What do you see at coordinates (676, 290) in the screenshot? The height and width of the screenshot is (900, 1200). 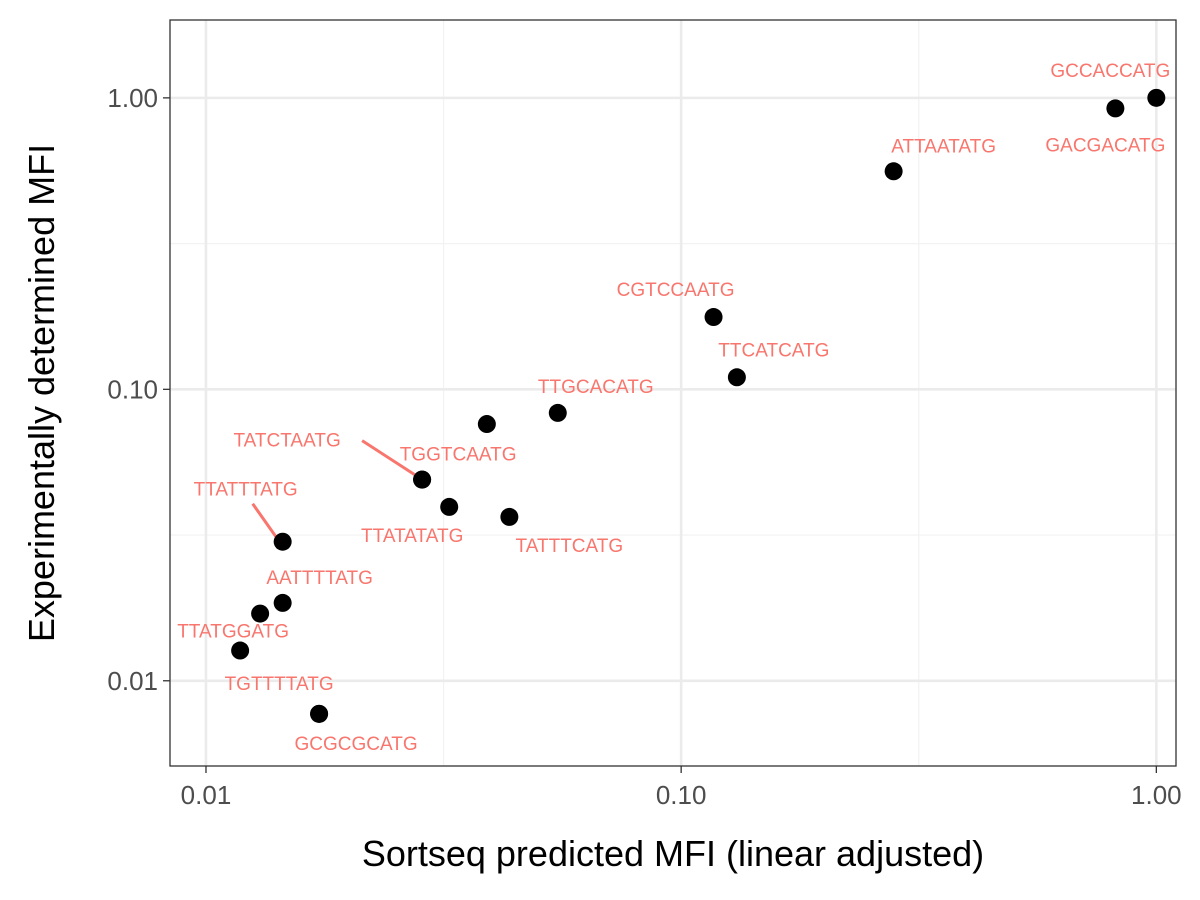 I see `point-label: CGTCCAATG` at bounding box center [676, 290].